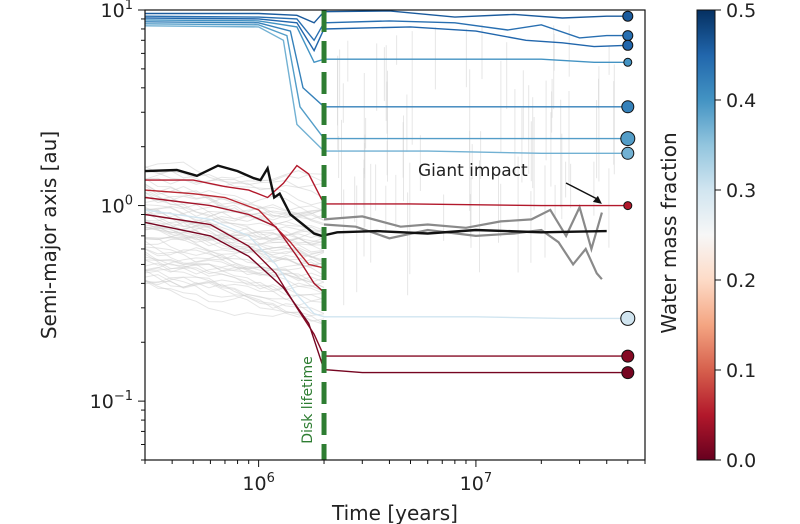  I want to click on highlight-track, so click(376, 201).